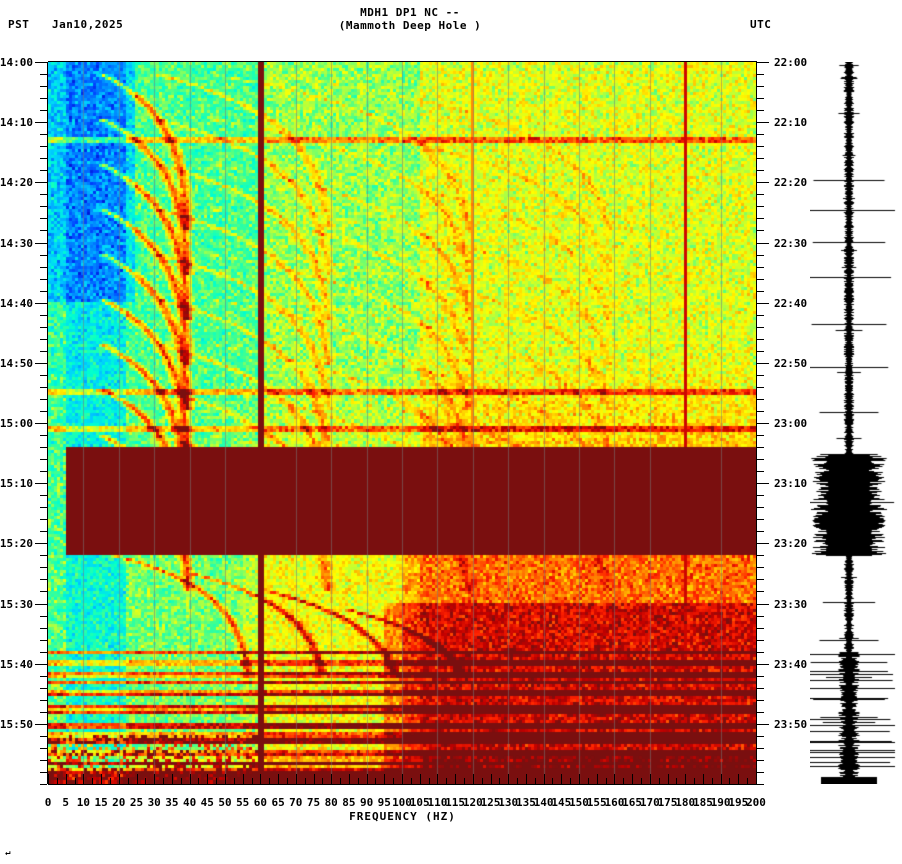 Image resolution: width=902 pixels, height=864 pixels. Describe the element at coordinates (756, 423) in the screenshot. I see `plot-right-border` at that location.